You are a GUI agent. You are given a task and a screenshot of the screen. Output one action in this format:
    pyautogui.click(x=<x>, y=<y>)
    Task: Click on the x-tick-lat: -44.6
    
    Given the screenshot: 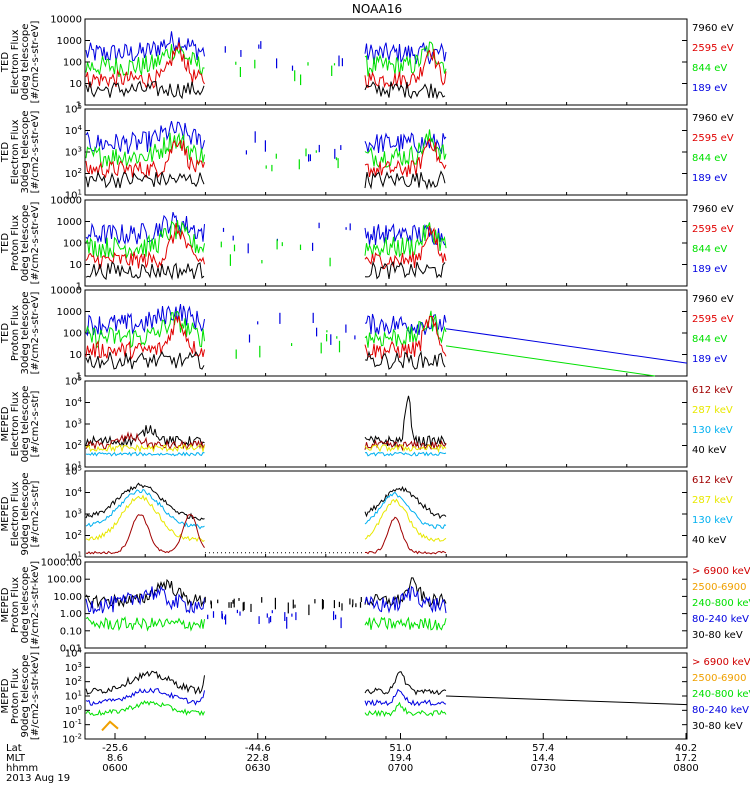 What is the action you would take?
    pyautogui.click(x=258, y=748)
    